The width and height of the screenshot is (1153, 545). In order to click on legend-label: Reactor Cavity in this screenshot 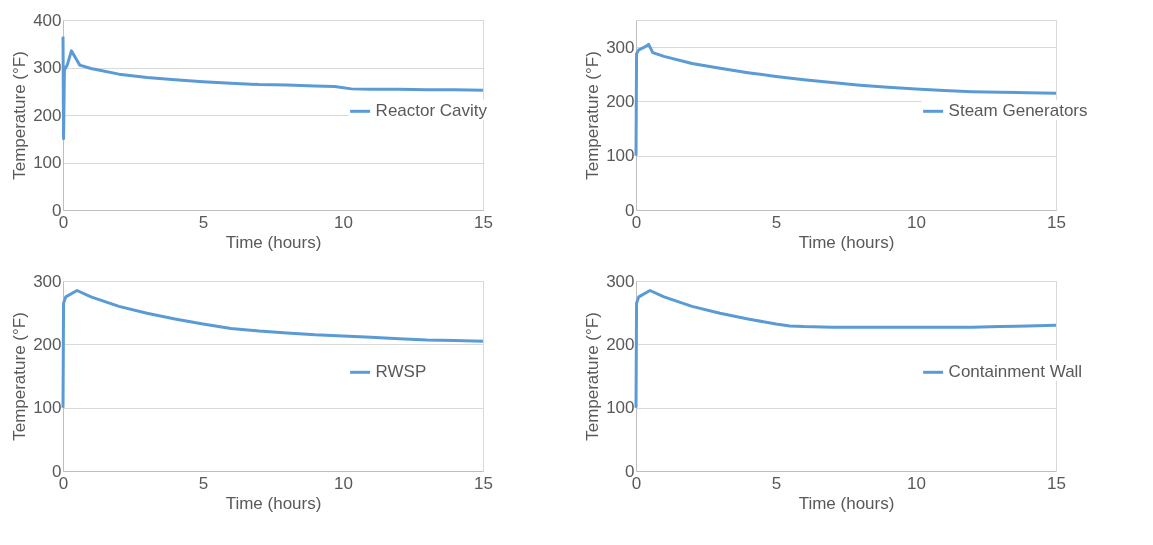, I will do `click(431, 111)`.